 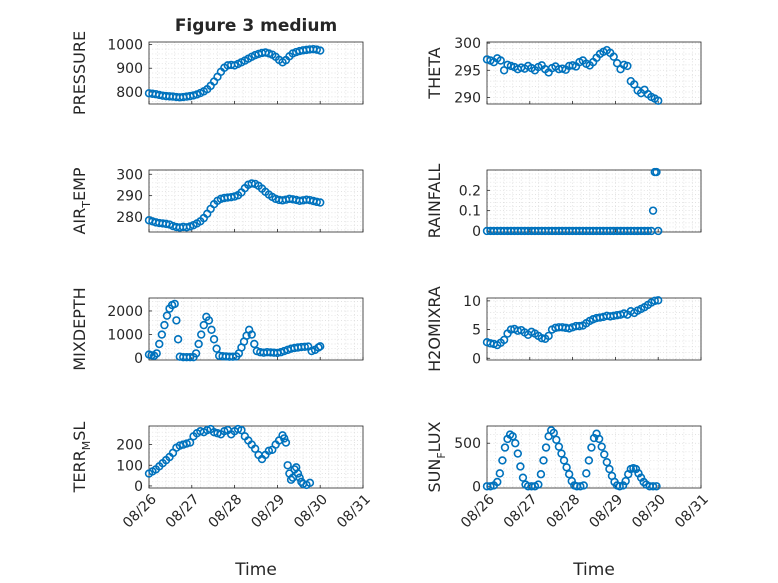 What do you see at coordinates (129, 93) in the screenshot?
I see `y-tick-label: 800` at bounding box center [129, 93].